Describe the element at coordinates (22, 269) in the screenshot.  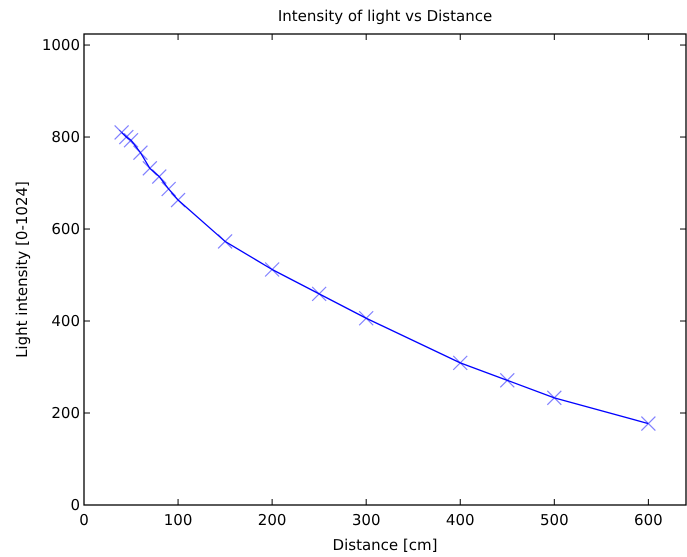
I see `y-axis-title: Light intensity [0-1024]` at that location.